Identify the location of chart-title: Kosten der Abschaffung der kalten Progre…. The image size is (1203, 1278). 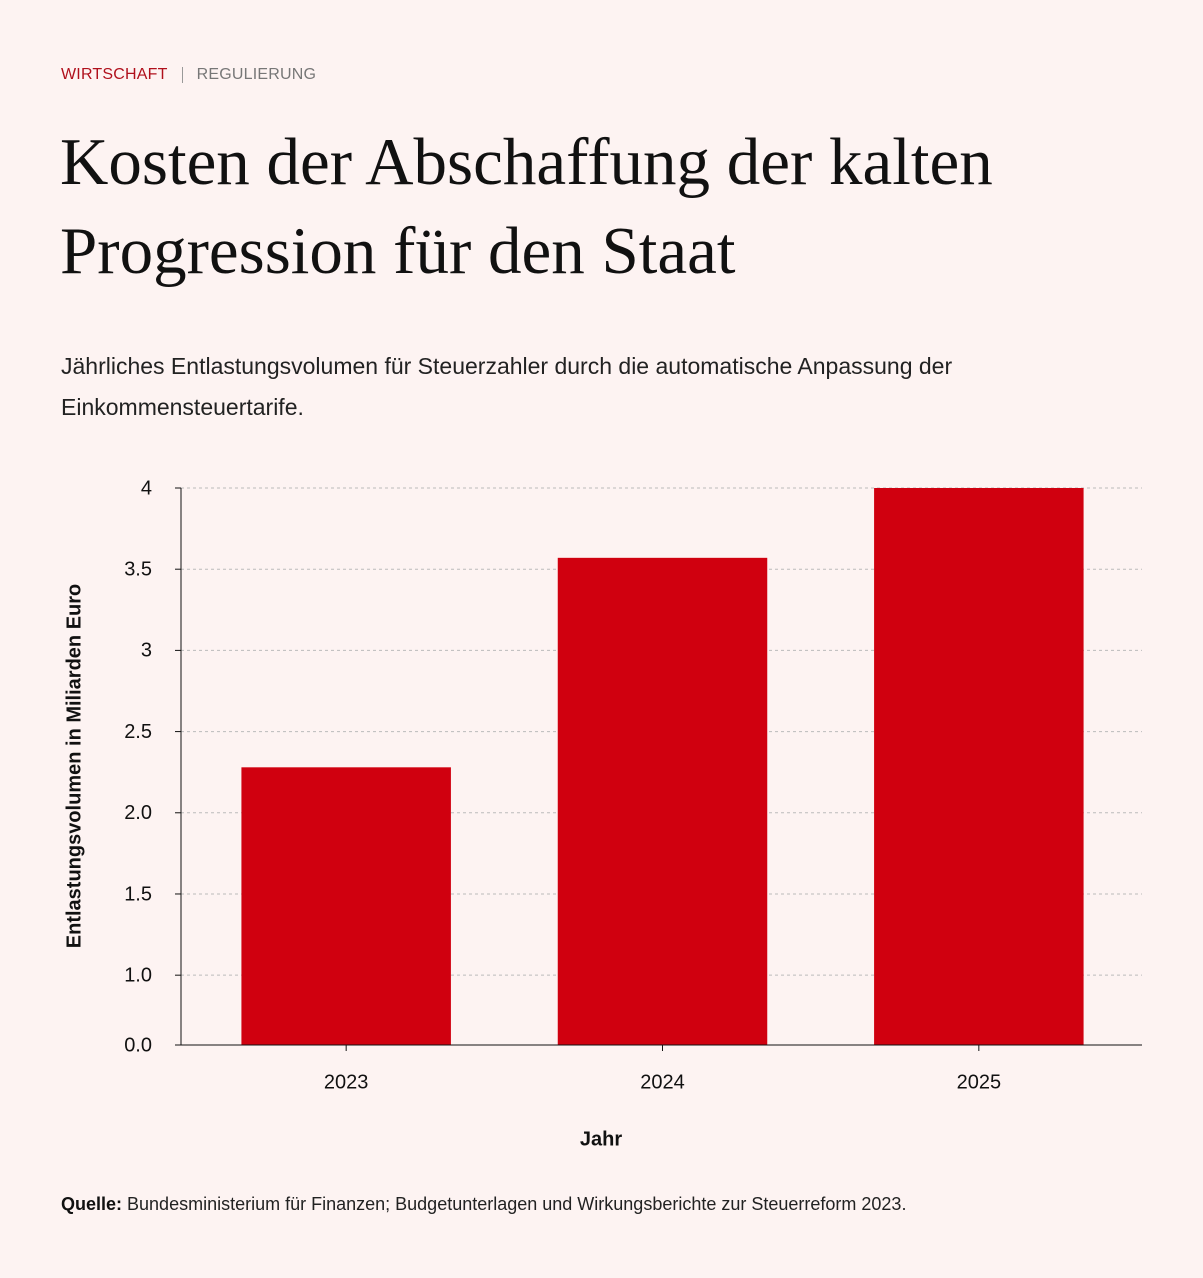
(526, 206).